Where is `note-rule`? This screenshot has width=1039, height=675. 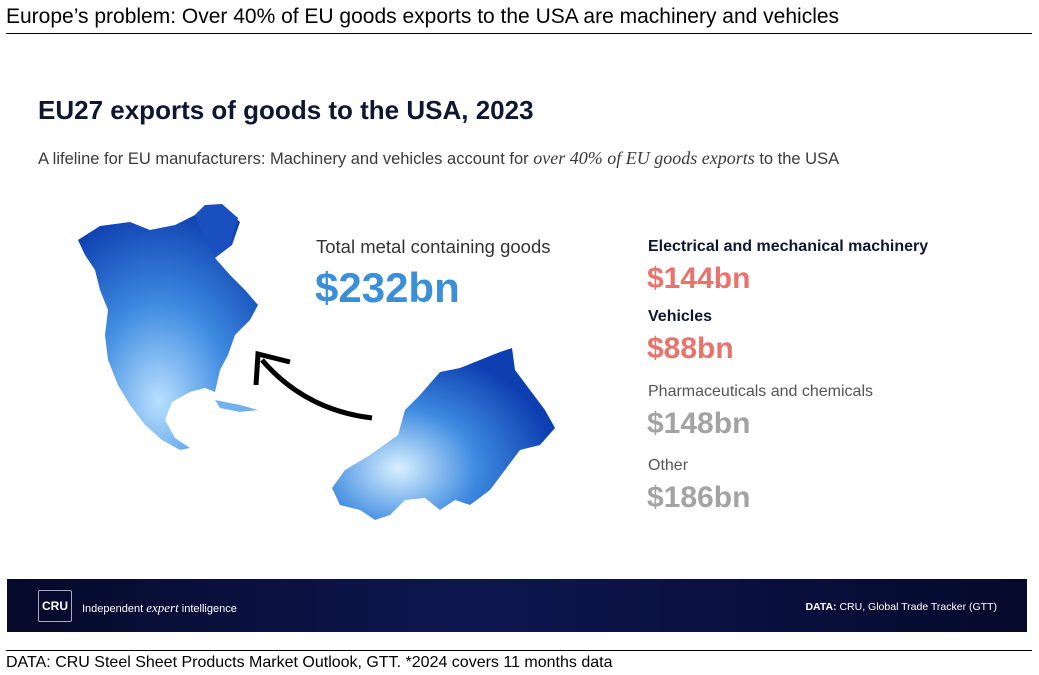 note-rule is located at coordinates (519, 650).